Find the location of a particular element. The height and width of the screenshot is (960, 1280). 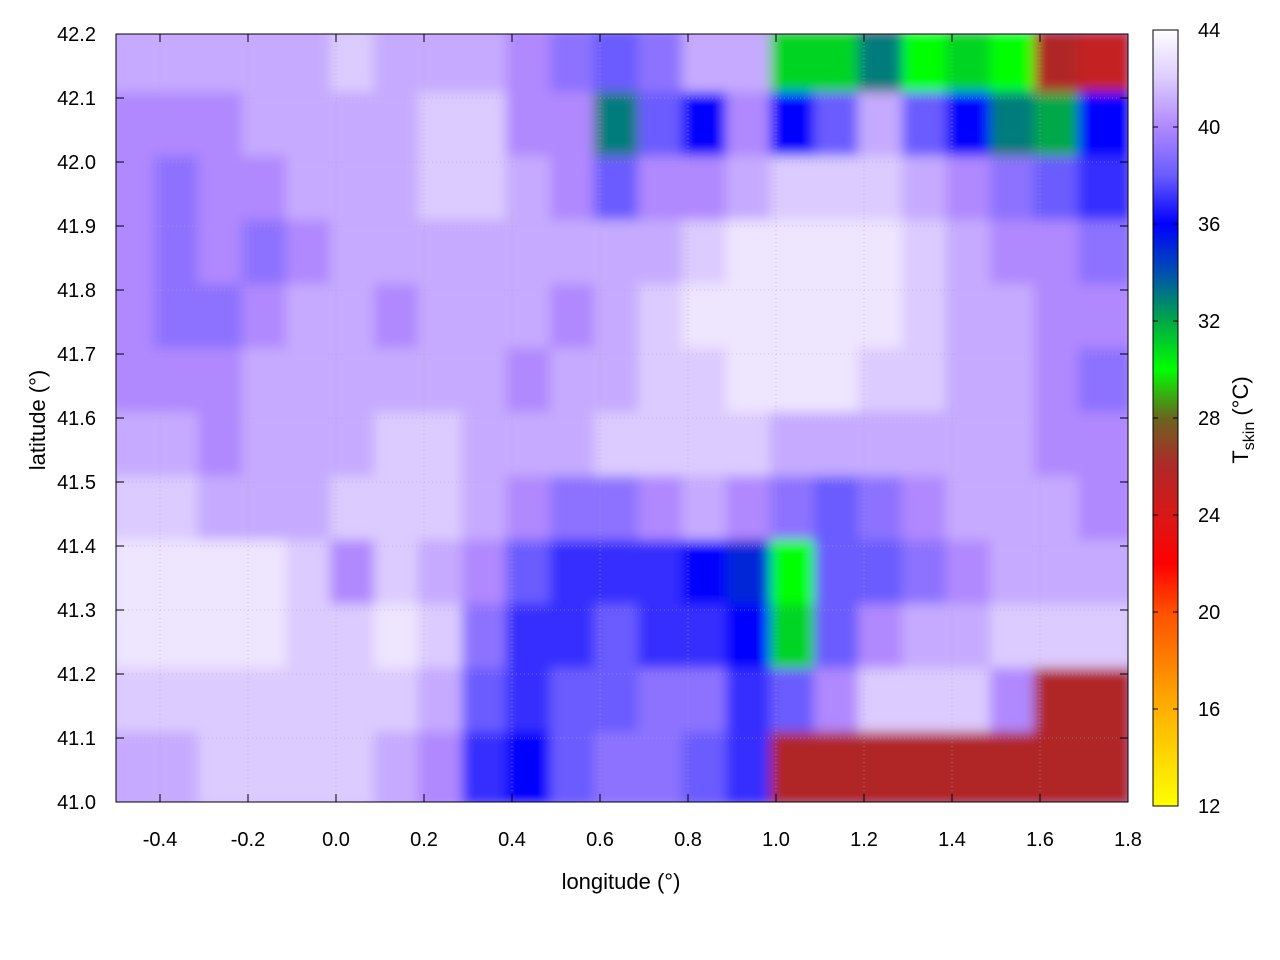

colorbar-label-unit: (°C) is located at coordinates (1240, 398).